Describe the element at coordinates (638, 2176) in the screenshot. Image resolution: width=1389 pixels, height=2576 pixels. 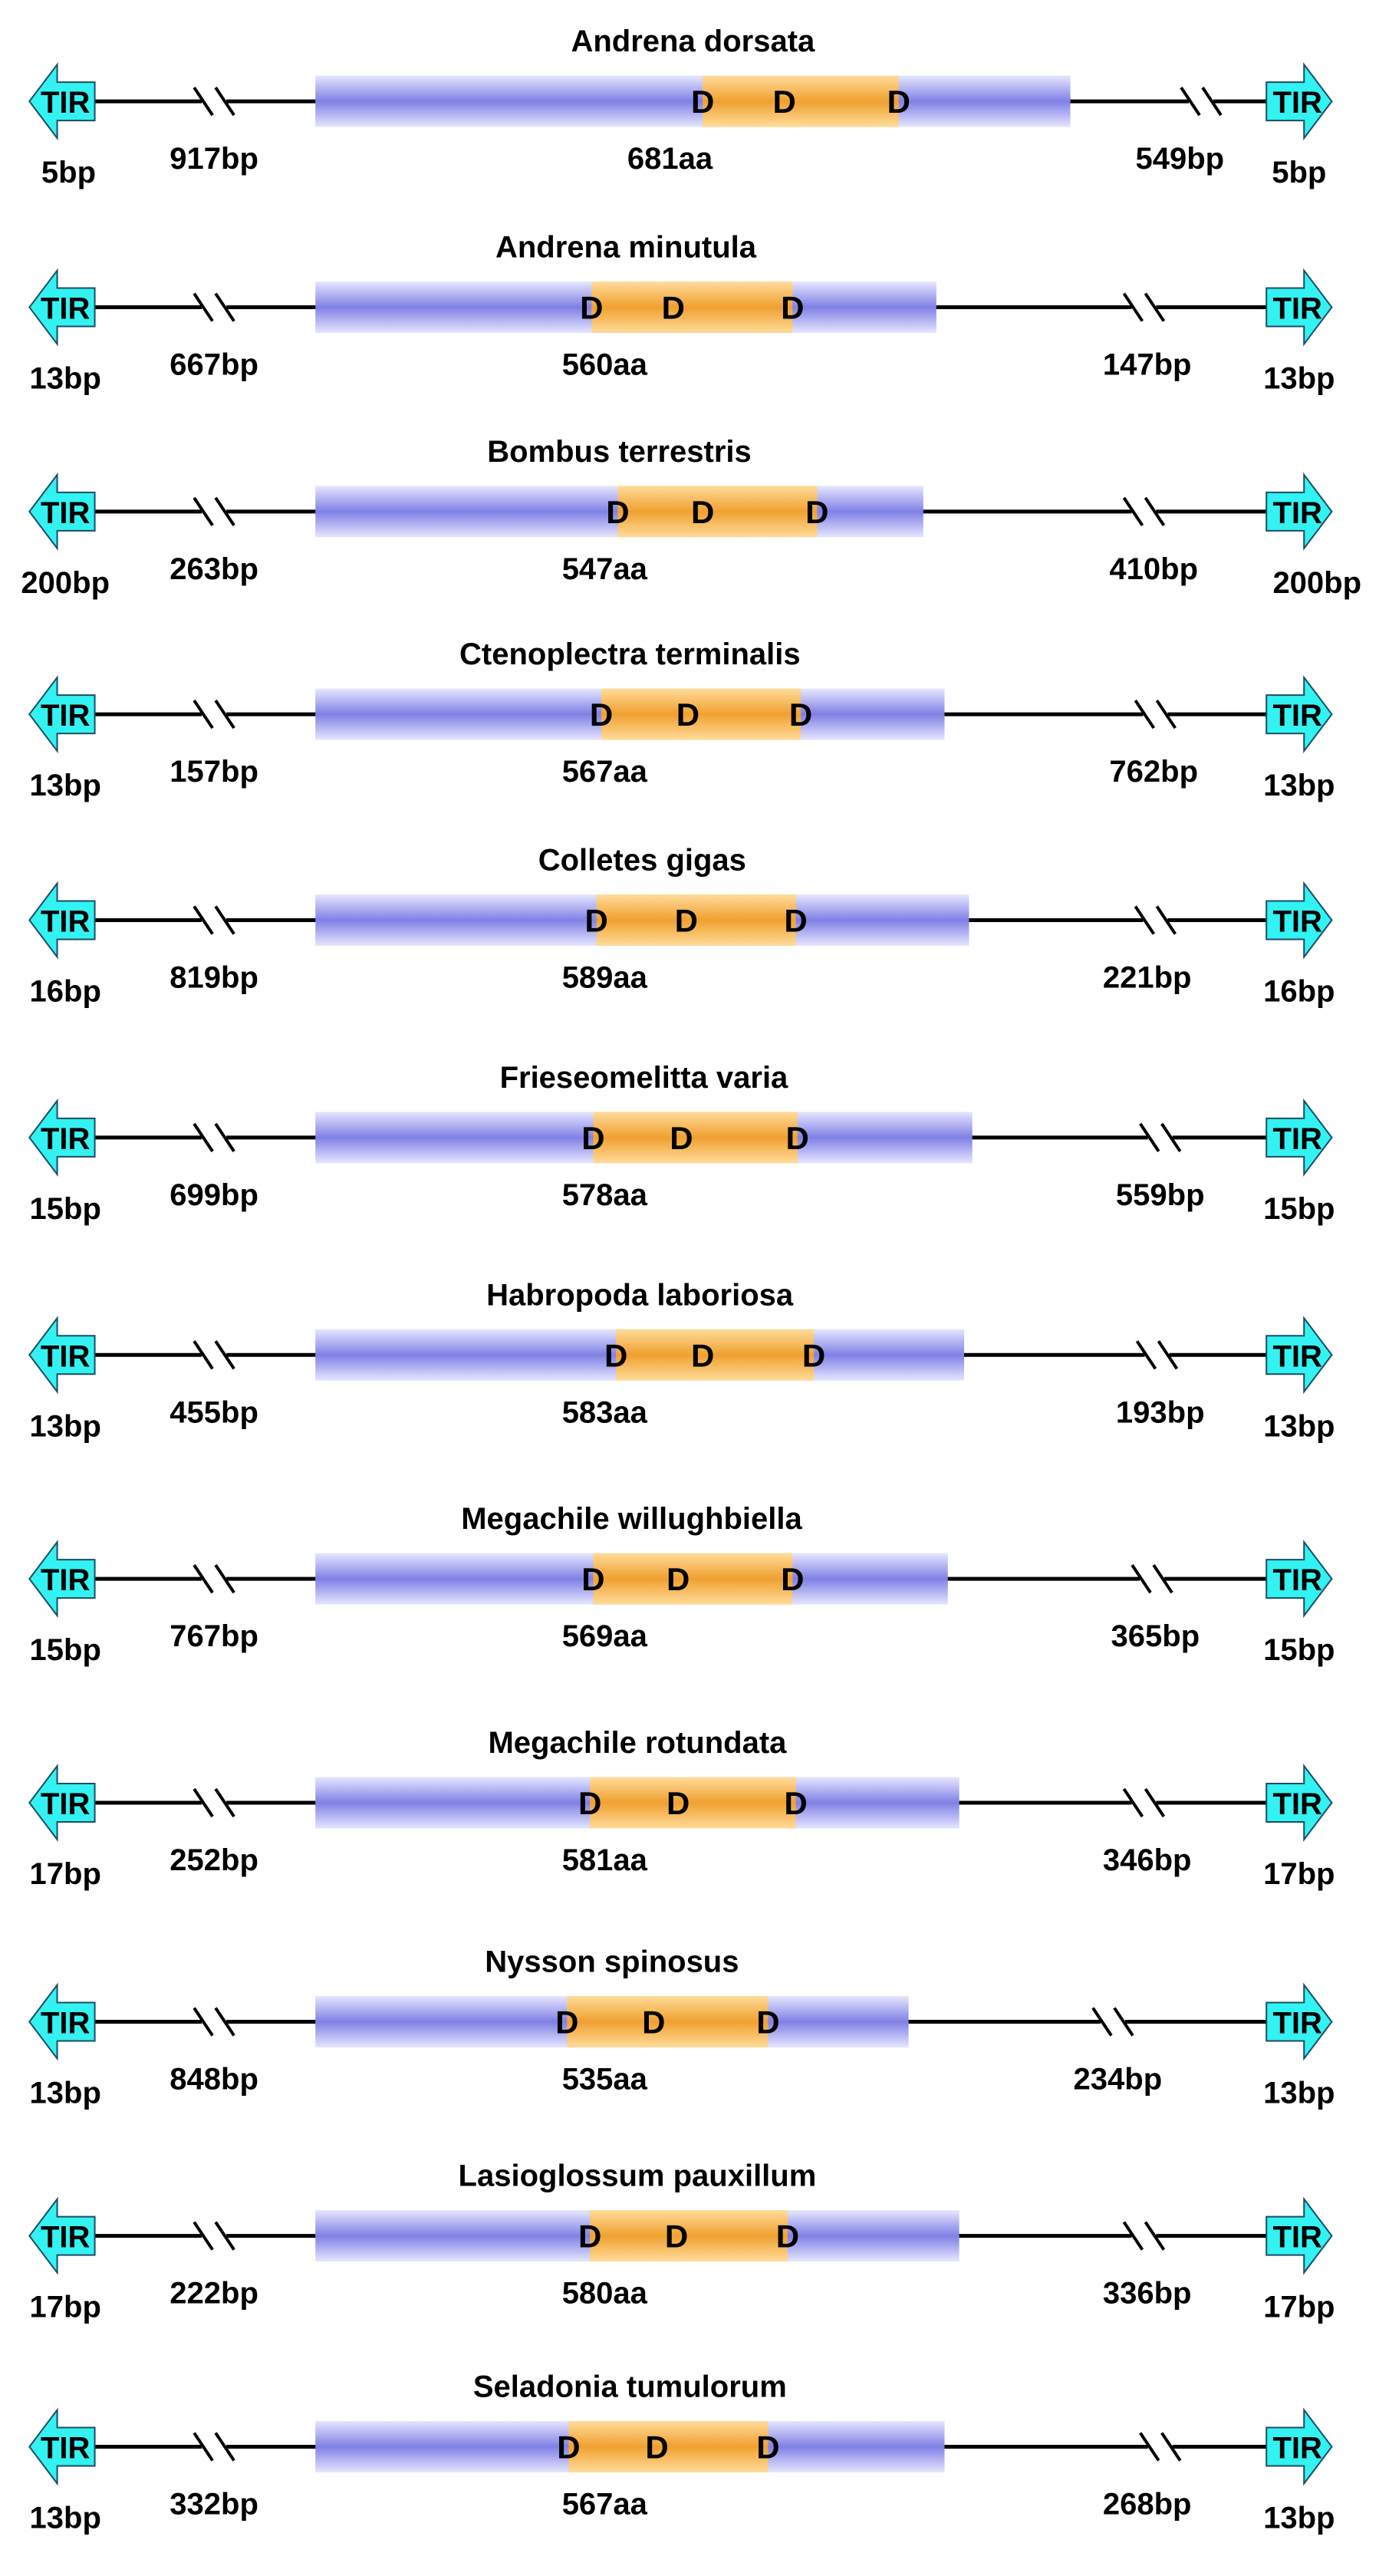
I see `species-title: Lasioglossum pauxillum` at that location.